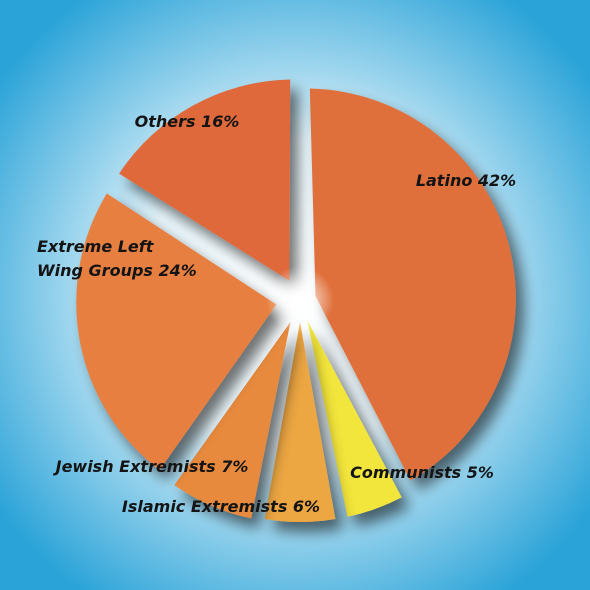 The width and height of the screenshot is (590, 590). I want to click on slice-label: Islamic Extremists 6%, so click(221, 506).